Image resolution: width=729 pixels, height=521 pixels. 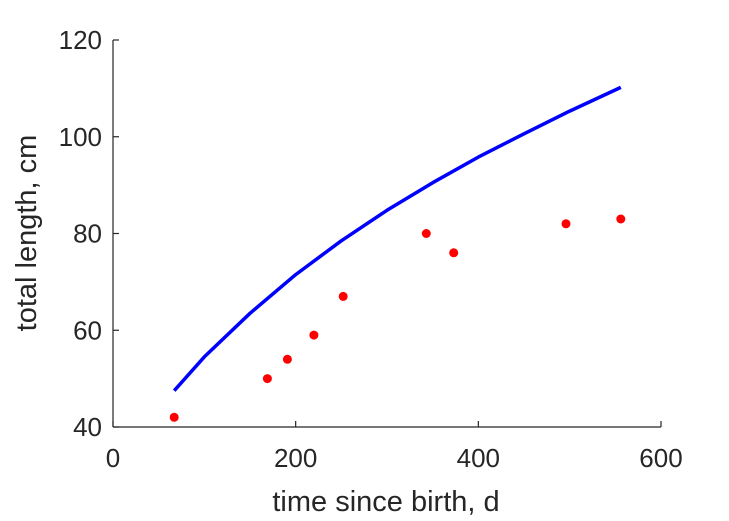 I want to click on y-axis-ticks: 40 60 80 100 120, so click(x=89, y=233).